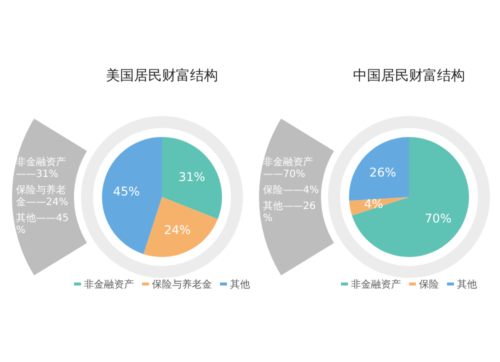  I want to click on text: 非金融资产——31%, so click(41, 168).